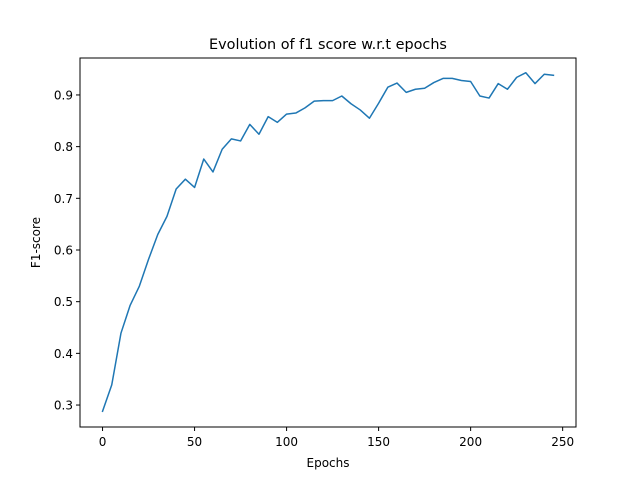 Image resolution: width=640 pixels, height=480 pixels. What do you see at coordinates (194, 442) in the screenshot?
I see `x-tick-label: 50` at bounding box center [194, 442].